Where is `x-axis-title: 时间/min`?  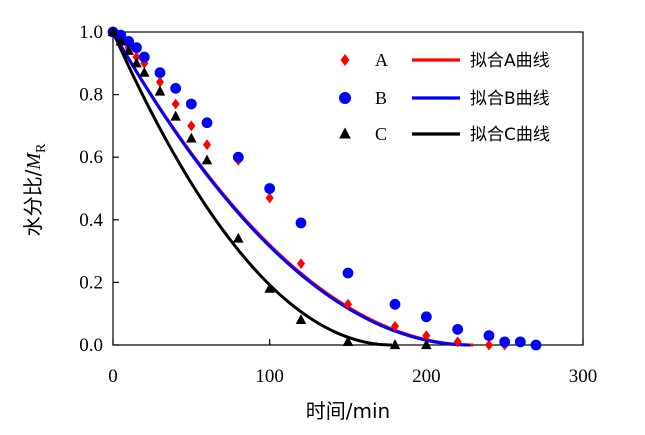 x-axis-title: 时间/min is located at coordinates (348, 411).